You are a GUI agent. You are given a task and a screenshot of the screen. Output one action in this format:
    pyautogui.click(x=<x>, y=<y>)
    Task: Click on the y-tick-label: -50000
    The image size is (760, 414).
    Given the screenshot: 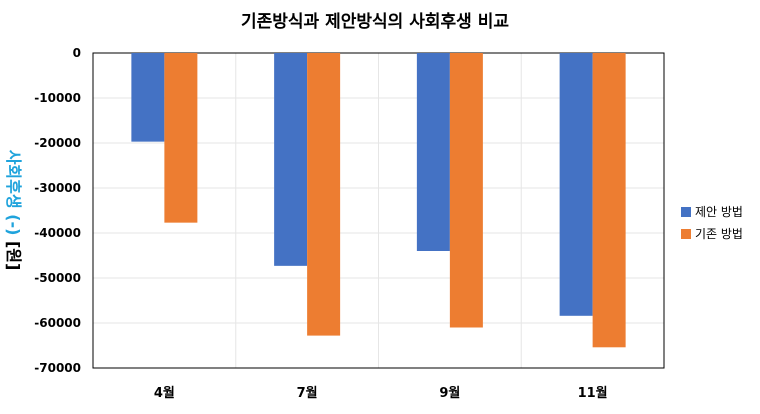 What is the action you would take?
    pyautogui.click(x=57, y=278)
    